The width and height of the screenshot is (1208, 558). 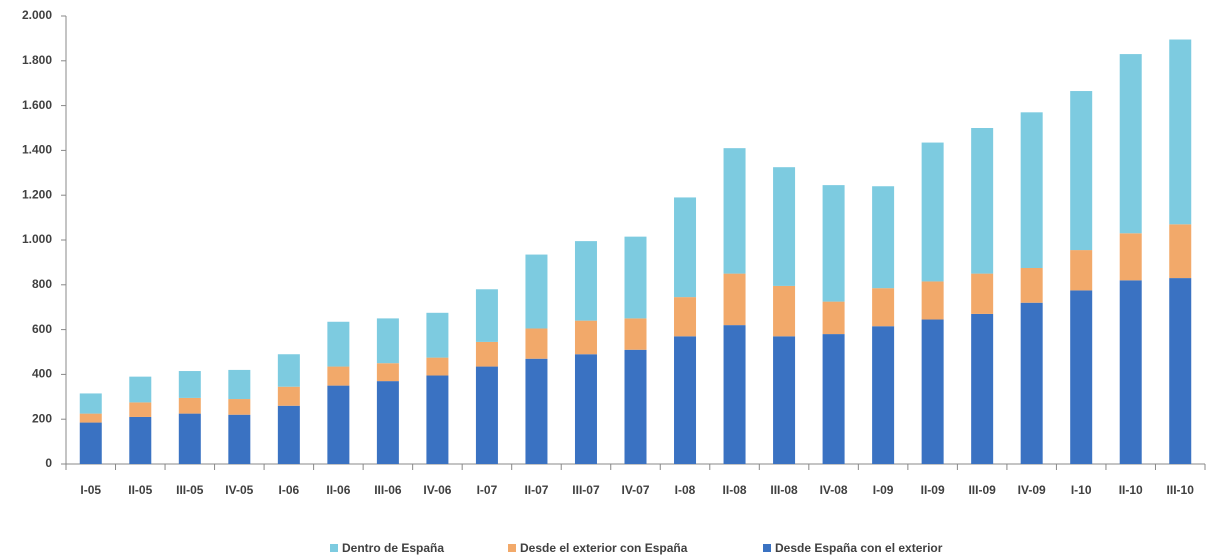 I want to click on x-tick-label: IV-09, so click(x=1032, y=490).